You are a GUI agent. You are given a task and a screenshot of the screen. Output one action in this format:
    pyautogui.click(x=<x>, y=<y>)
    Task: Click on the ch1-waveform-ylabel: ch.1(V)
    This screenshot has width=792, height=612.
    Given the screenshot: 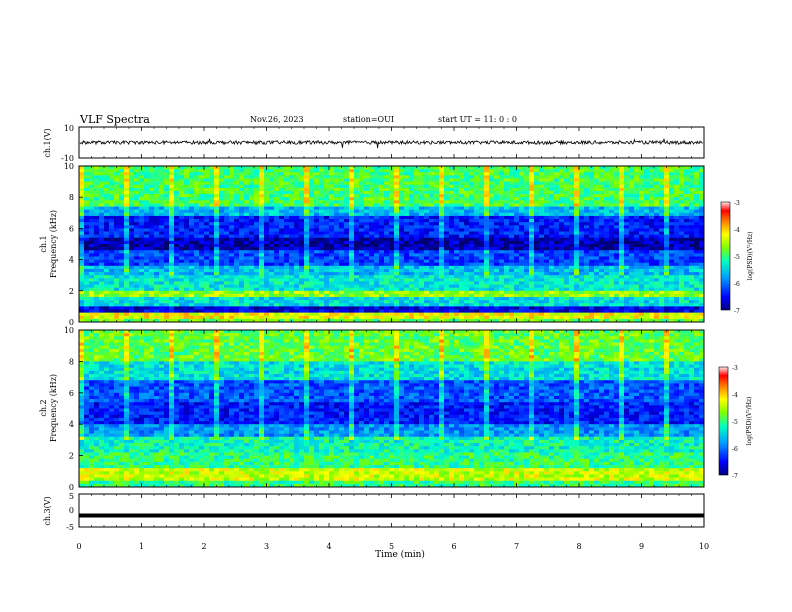 What is the action you would take?
    pyautogui.click(x=47, y=142)
    